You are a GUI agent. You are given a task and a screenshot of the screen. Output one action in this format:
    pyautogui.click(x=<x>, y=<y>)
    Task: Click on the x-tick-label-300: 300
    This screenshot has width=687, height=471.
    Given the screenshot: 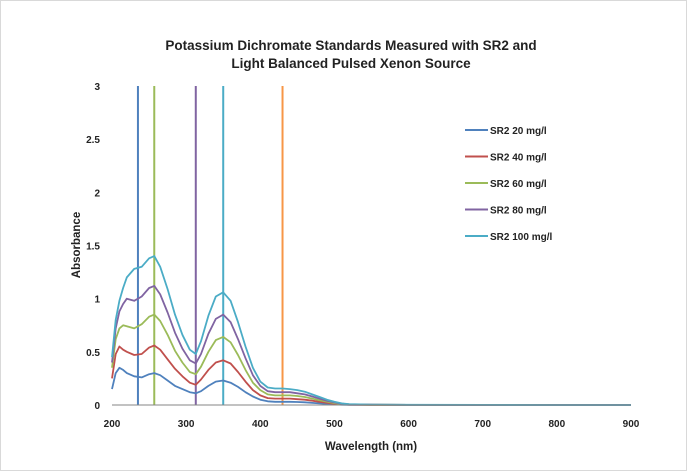 What is the action you would take?
    pyautogui.click(x=186, y=424)
    